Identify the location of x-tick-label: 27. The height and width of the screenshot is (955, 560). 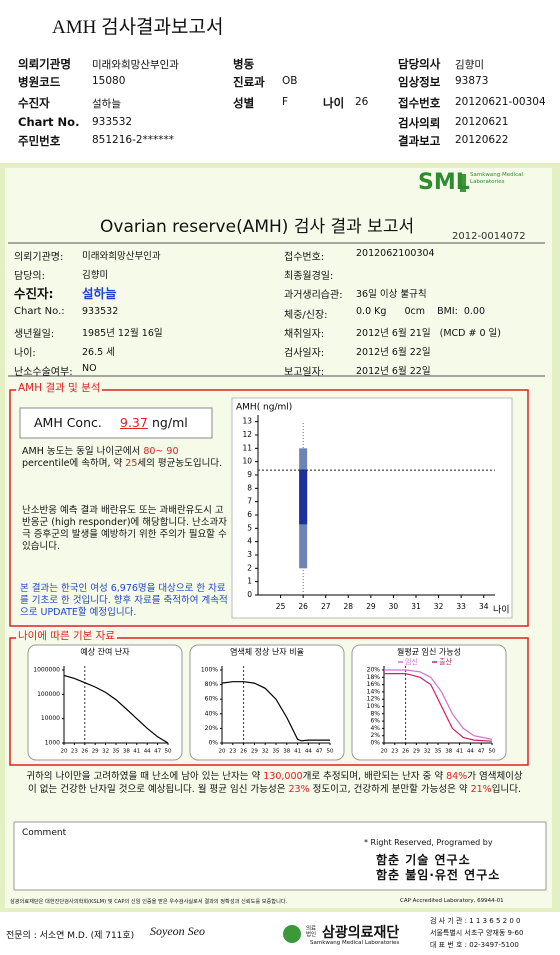
(326, 606).